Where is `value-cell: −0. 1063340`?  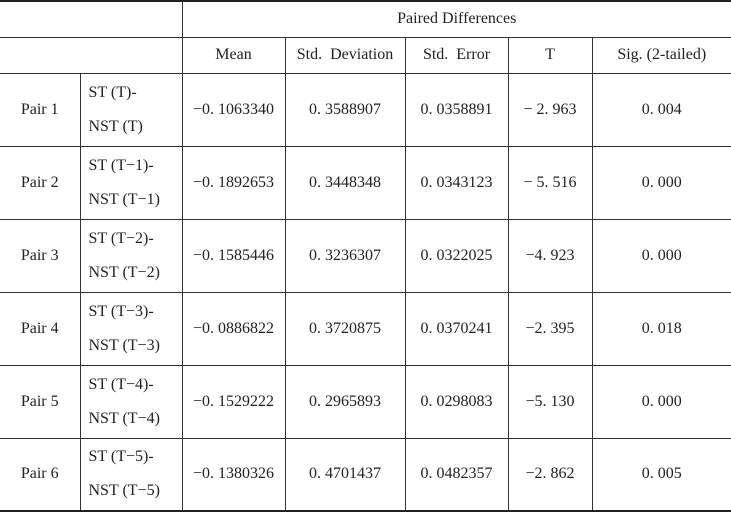 value-cell: −0. 1063340 is located at coordinates (233, 109).